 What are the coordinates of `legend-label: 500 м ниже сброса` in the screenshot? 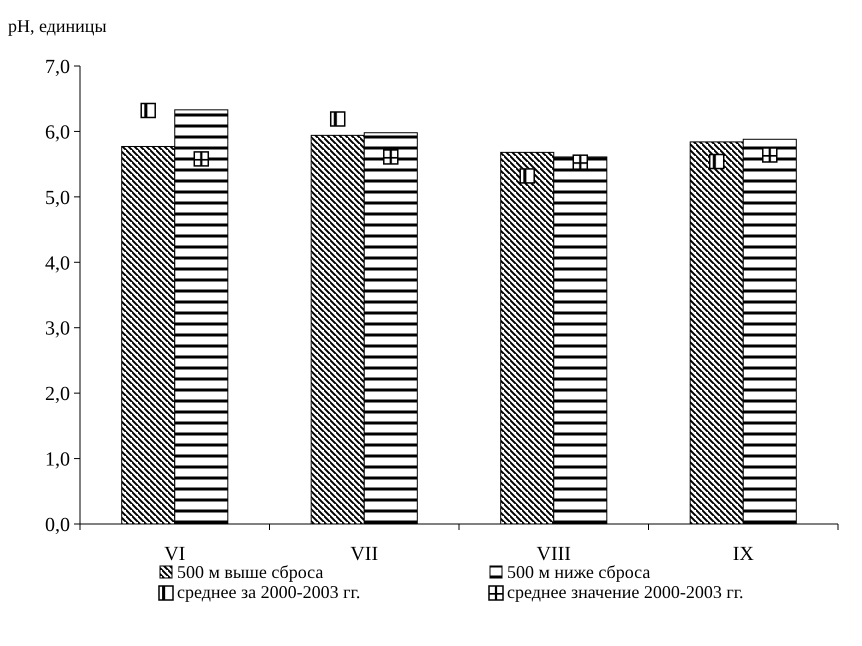 It's located at (578, 572).